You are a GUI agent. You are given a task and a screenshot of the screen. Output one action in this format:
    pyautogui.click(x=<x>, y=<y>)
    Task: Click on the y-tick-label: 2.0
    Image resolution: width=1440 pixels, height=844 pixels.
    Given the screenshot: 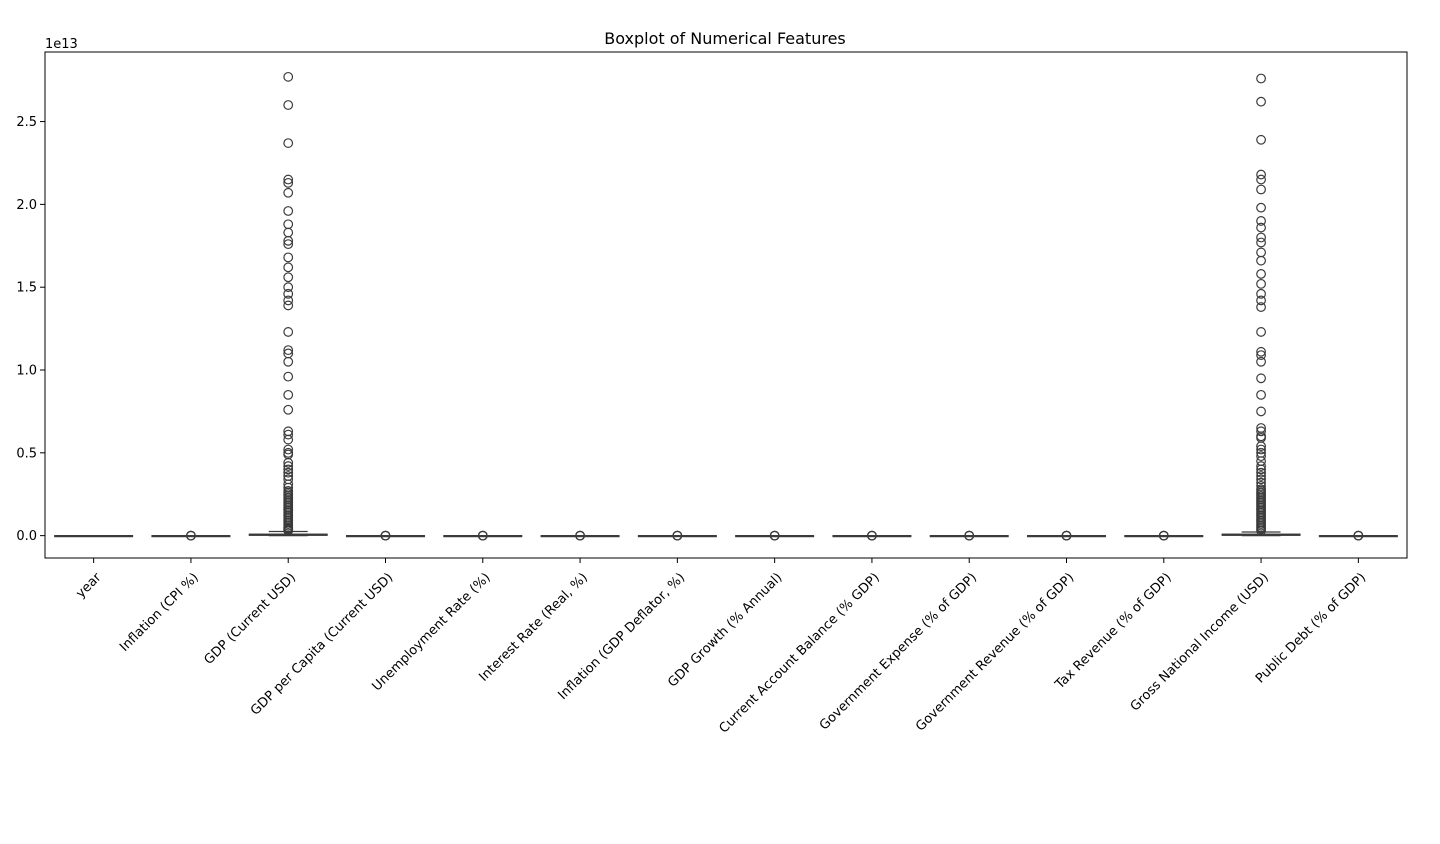 What is the action you would take?
    pyautogui.click(x=26, y=205)
    